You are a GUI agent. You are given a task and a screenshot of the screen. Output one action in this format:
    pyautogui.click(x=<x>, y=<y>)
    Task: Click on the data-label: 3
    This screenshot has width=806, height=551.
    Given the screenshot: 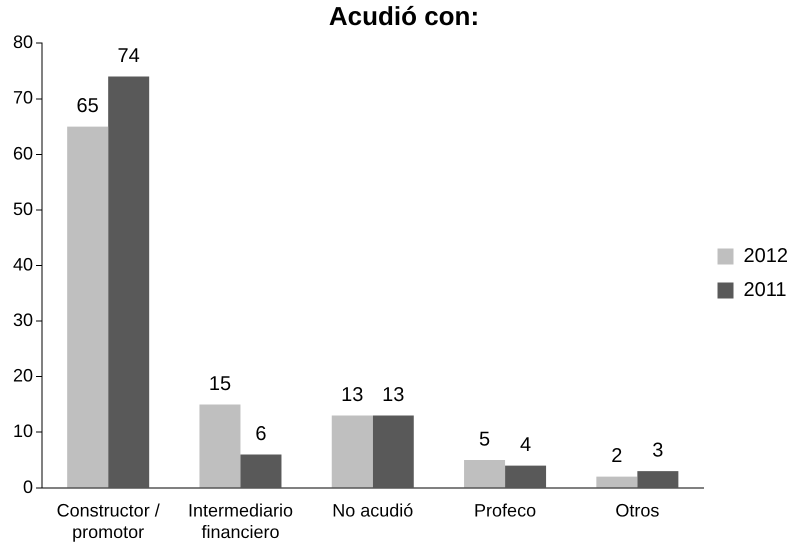 What is the action you would take?
    pyautogui.click(x=658, y=451)
    